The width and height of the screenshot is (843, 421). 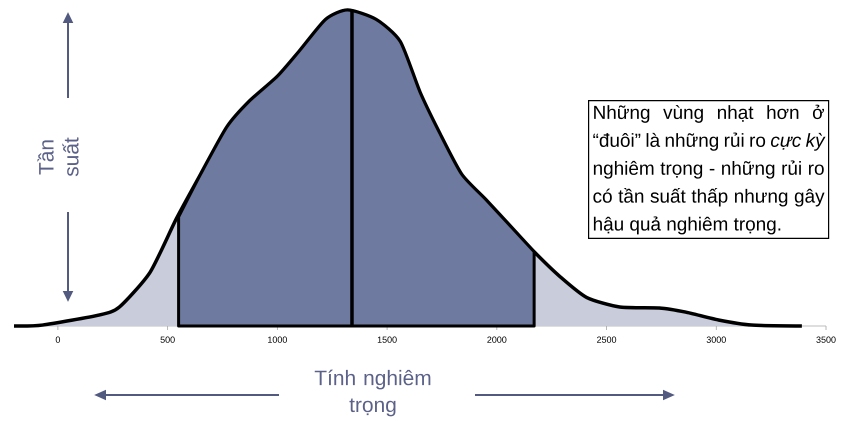 I want to click on x-tick-label: 500, so click(x=167, y=339).